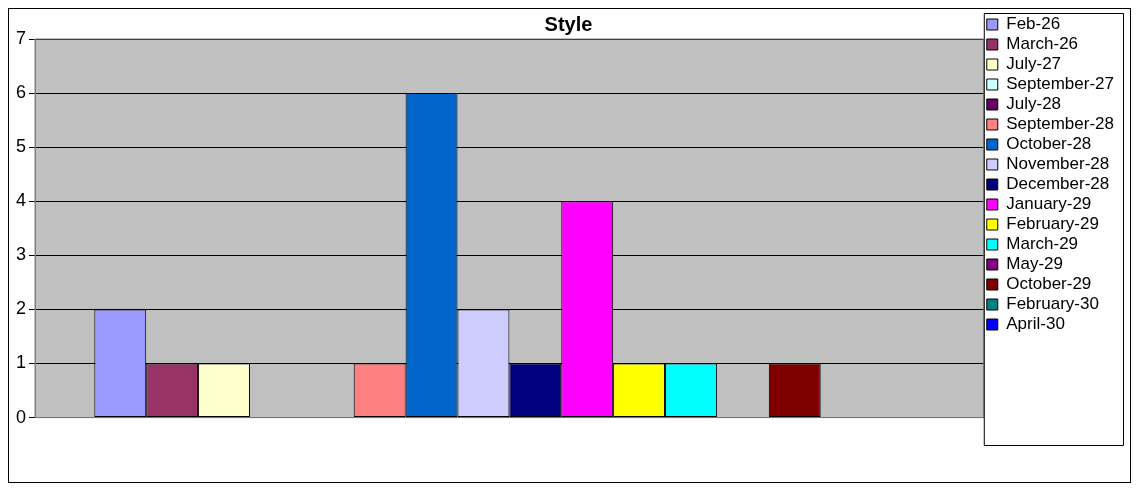 This screenshot has width=1139, height=491. Describe the element at coordinates (1034, 104) in the screenshot. I see `legend-label: July-28` at that location.